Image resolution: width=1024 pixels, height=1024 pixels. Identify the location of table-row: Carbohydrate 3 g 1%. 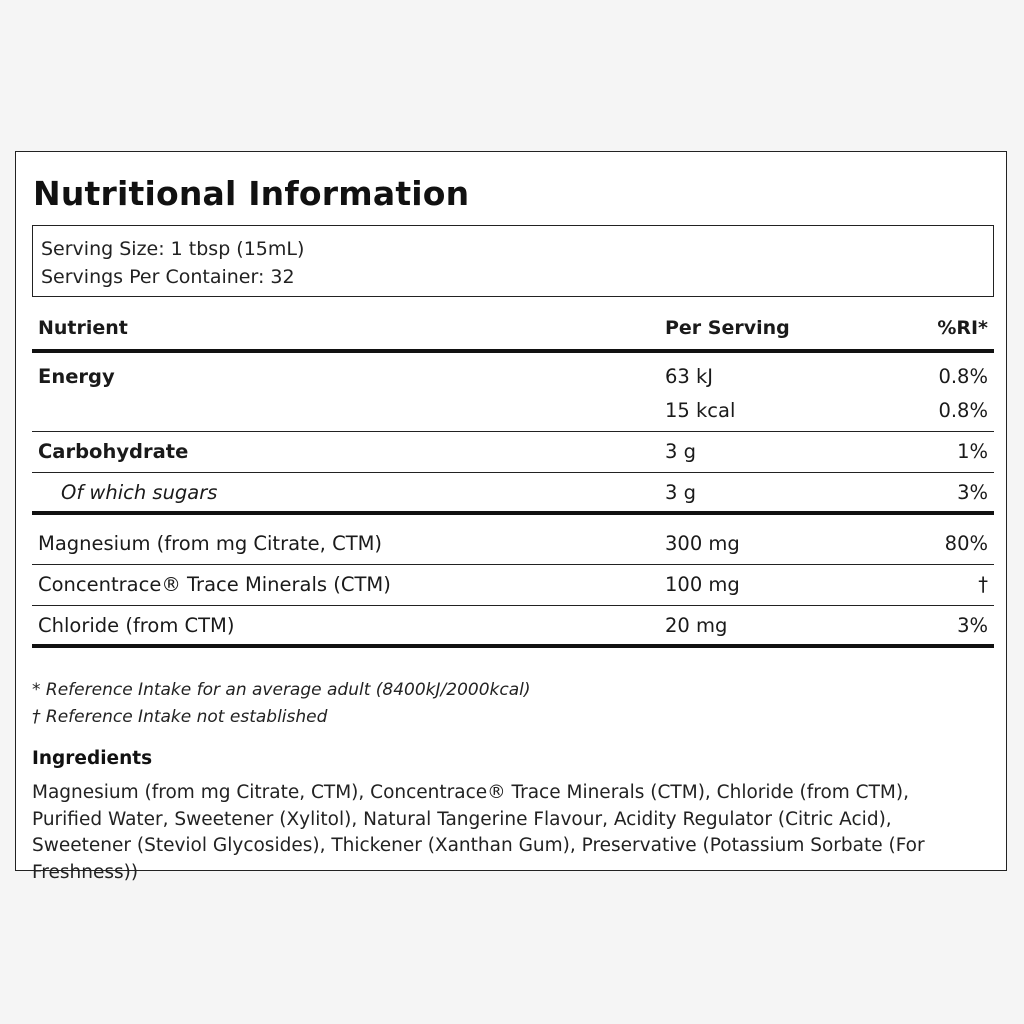
(513, 452).